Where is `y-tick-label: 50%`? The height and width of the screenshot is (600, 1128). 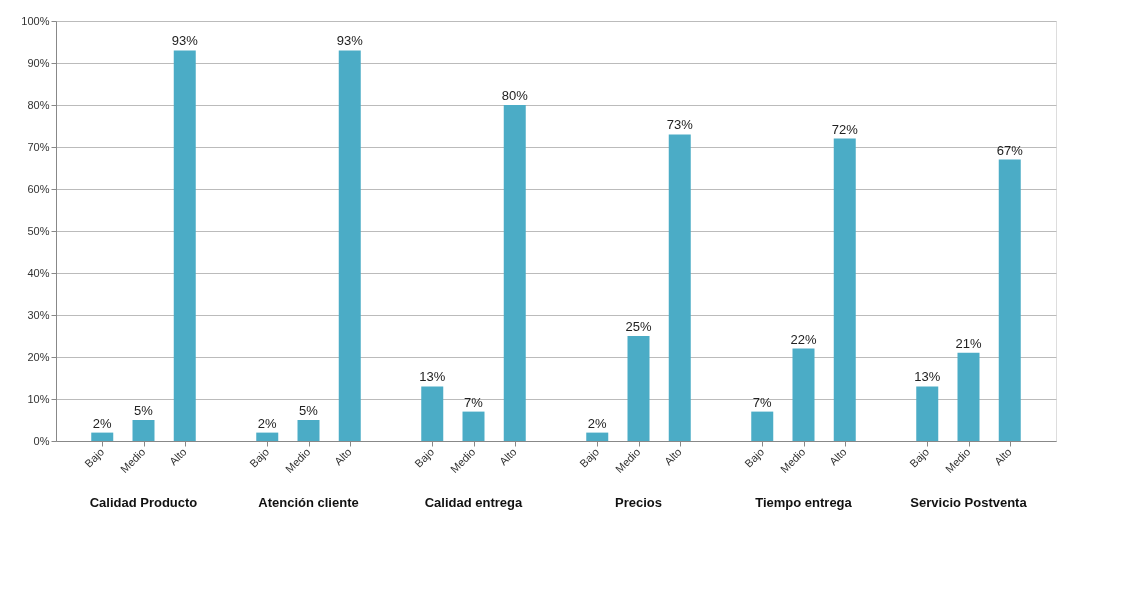 y-tick-label: 50% is located at coordinates (38, 230).